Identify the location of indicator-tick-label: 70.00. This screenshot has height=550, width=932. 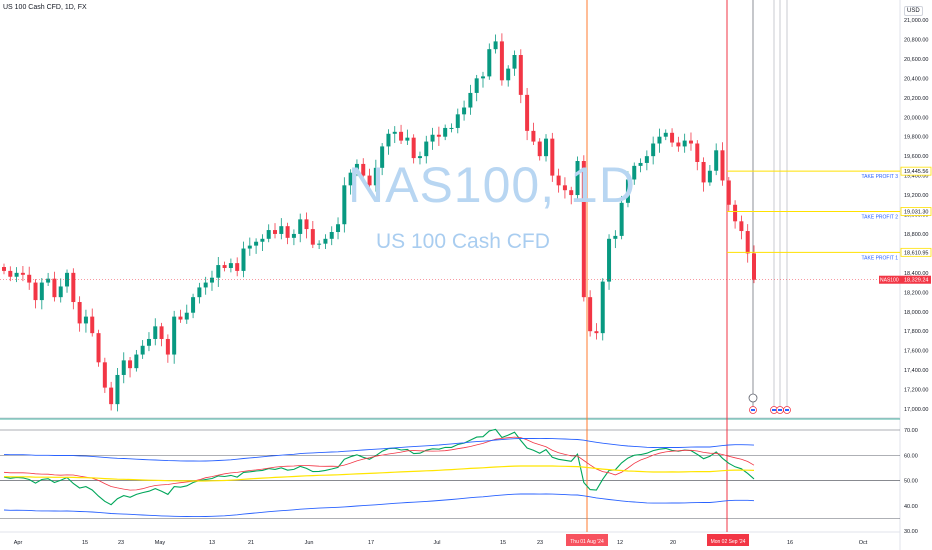
(911, 431).